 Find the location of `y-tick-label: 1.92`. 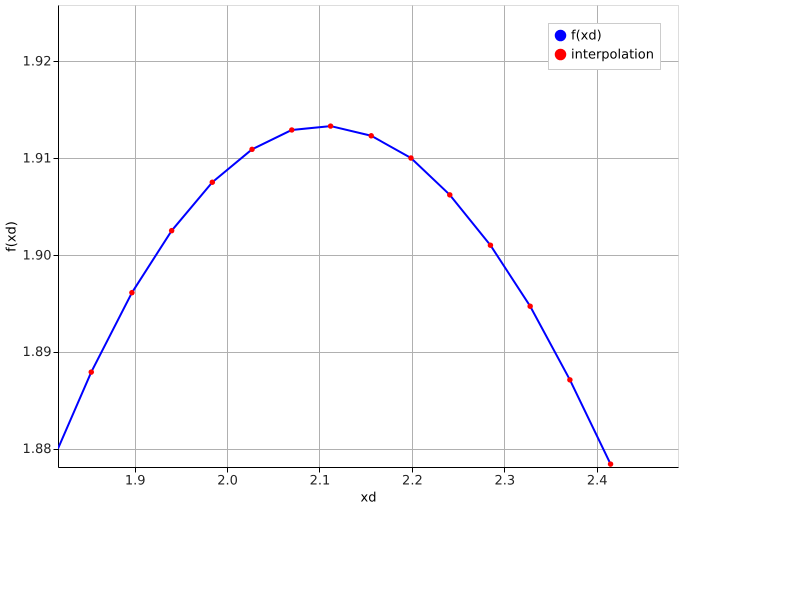

y-tick-label: 1.92 is located at coordinates (37, 62).